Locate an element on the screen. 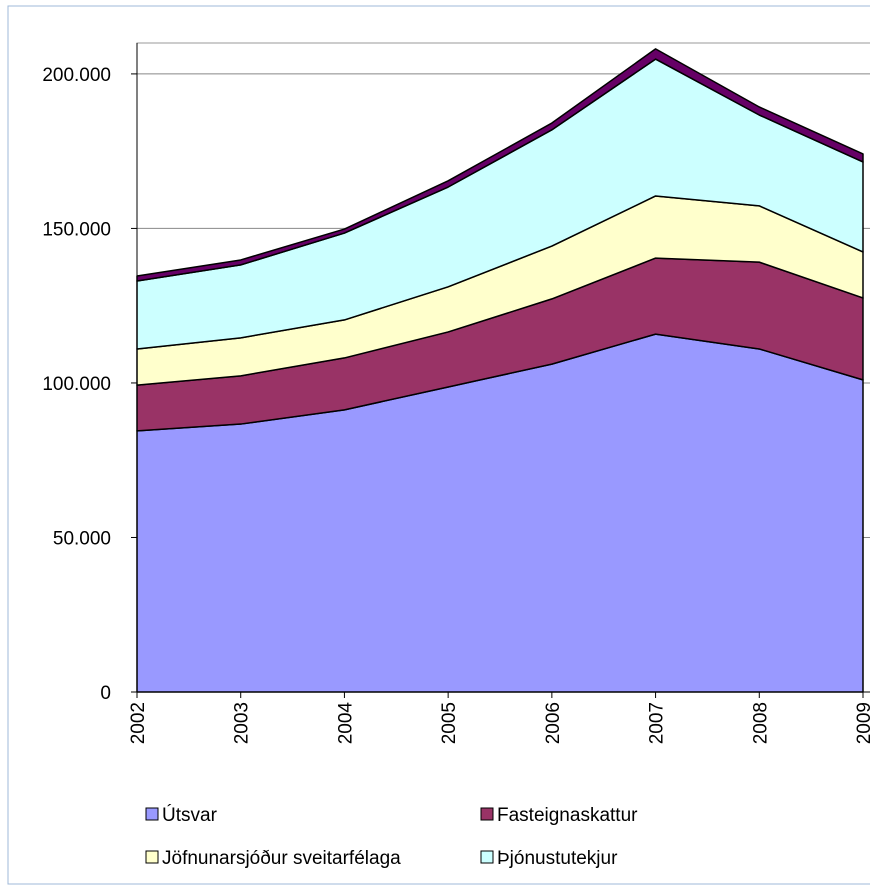 The height and width of the screenshot is (888, 870). y-tick-label: 200.000 is located at coordinates (76, 75).